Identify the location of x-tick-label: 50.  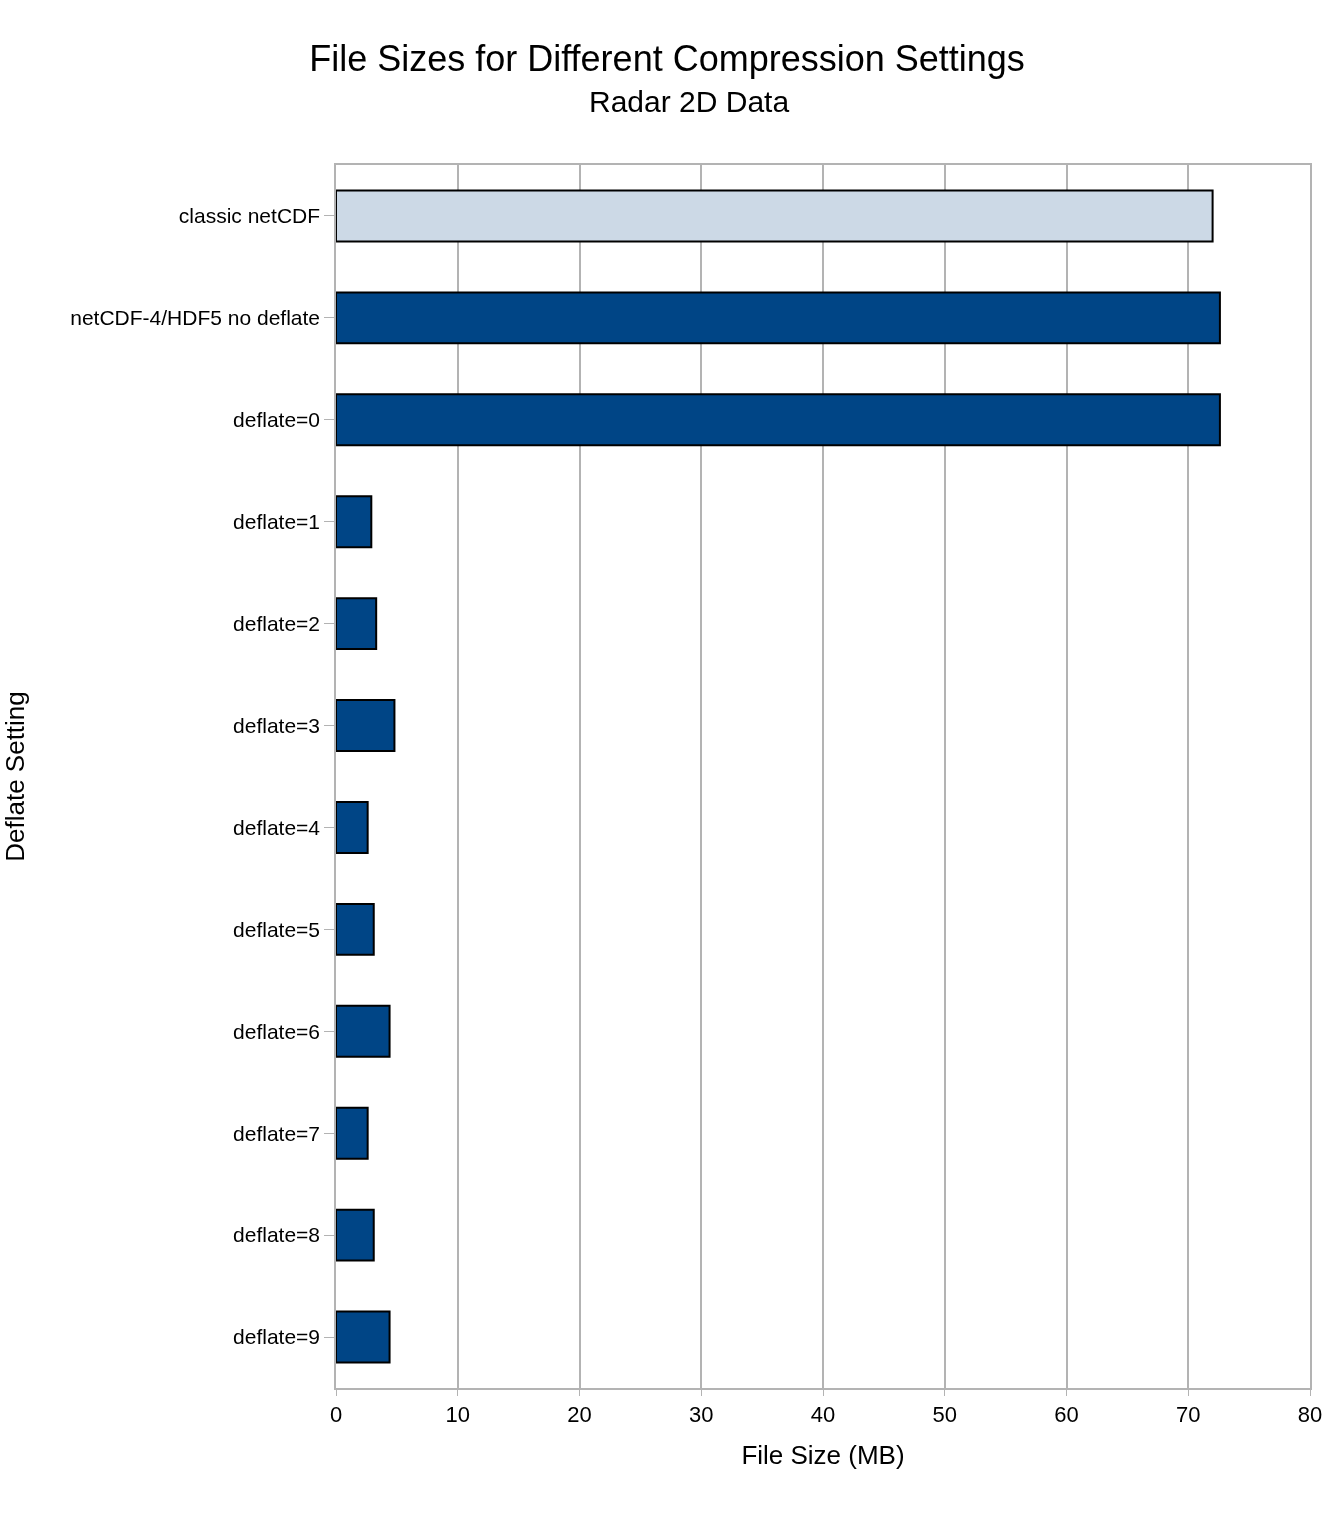
(944, 1415).